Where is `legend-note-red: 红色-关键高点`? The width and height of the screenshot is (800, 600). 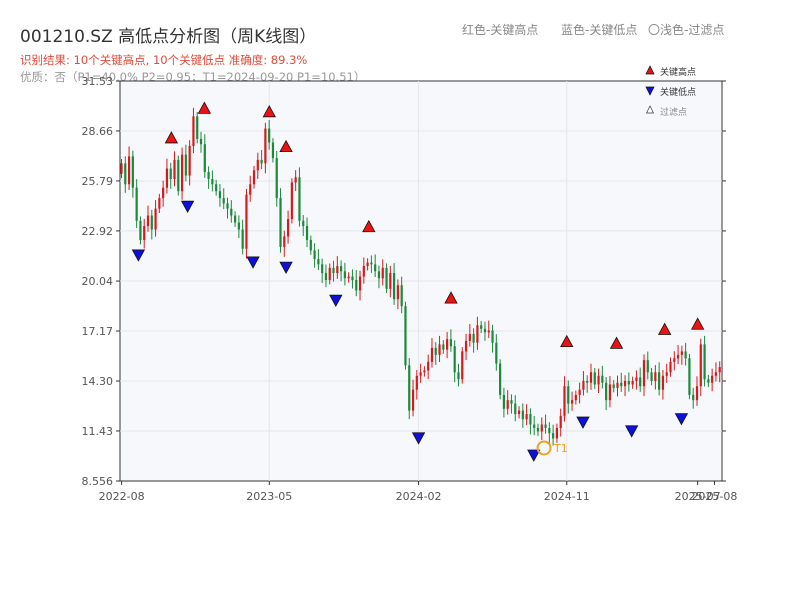
legend-note-red: 红色-关键高点 is located at coordinates (500, 30).